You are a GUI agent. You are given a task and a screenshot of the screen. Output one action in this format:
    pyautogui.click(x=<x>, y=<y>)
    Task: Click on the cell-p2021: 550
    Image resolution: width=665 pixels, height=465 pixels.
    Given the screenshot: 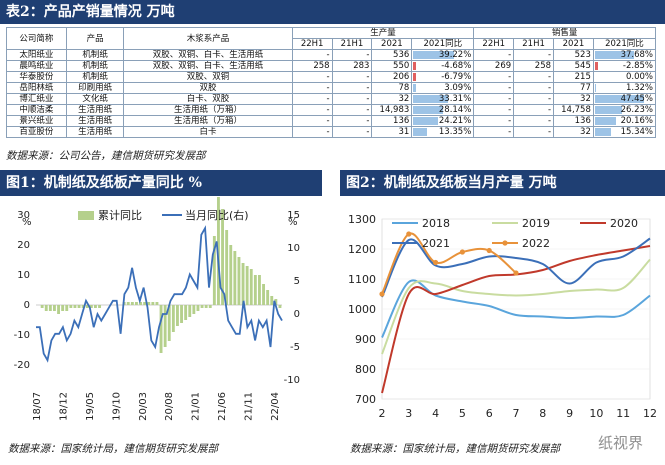 What is the action you would take?
    pyautogui.click(x=392, y=66)
    